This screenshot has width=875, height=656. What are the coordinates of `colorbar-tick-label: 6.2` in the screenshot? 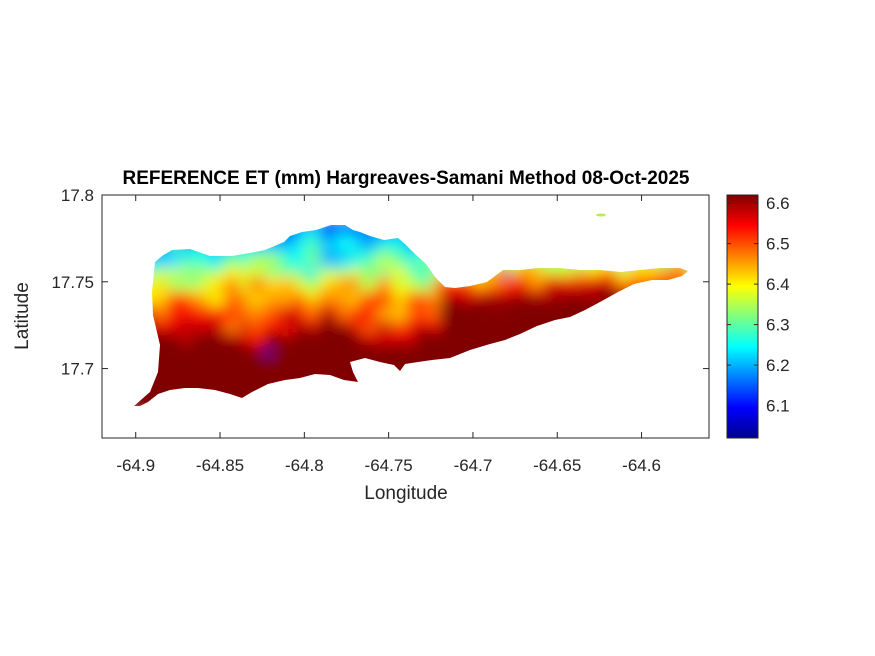 It's located at (778, 365).